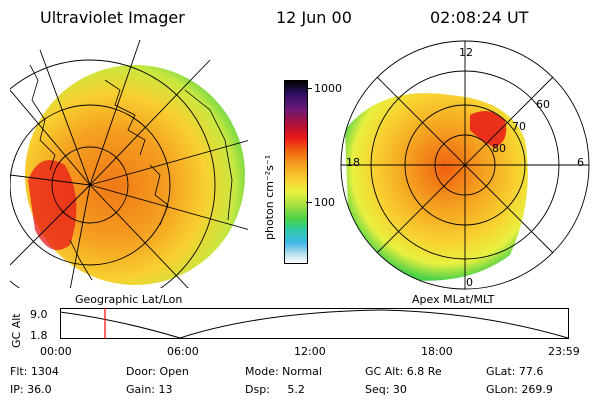  Describe the element at coordinates (16, 330) in the screenshot. I see `altitude-axis-label: GC Alt` at that location.